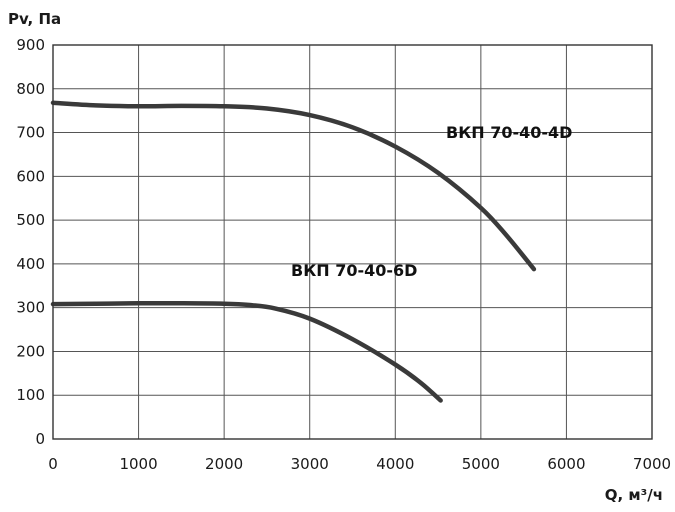  I want to click on y-tick-label: 700, so click(30, 133).